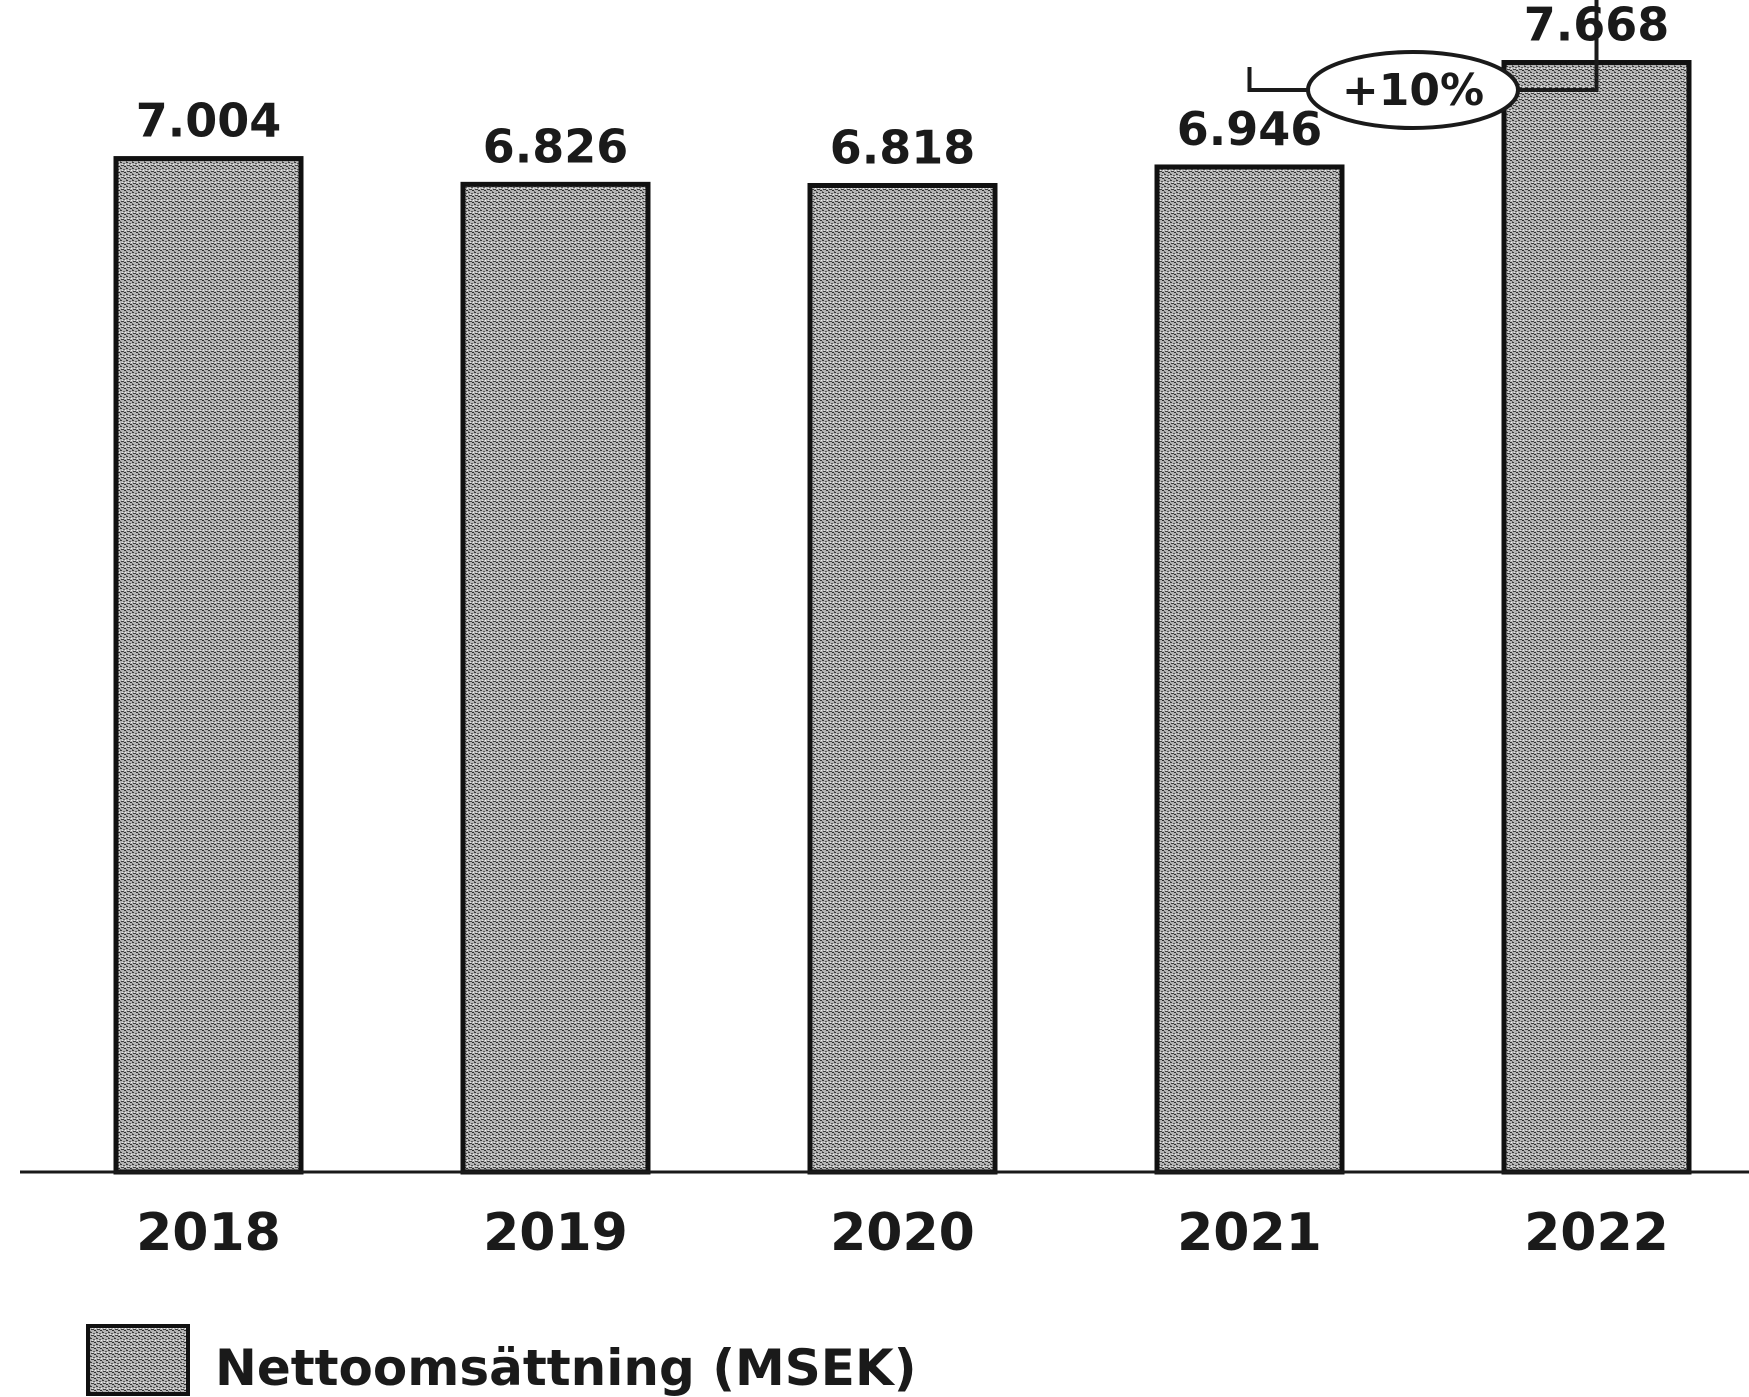 The height and width of the screenshot is (1397, 1749). I want to click on growth-label: +10%, so click(1413, 90).